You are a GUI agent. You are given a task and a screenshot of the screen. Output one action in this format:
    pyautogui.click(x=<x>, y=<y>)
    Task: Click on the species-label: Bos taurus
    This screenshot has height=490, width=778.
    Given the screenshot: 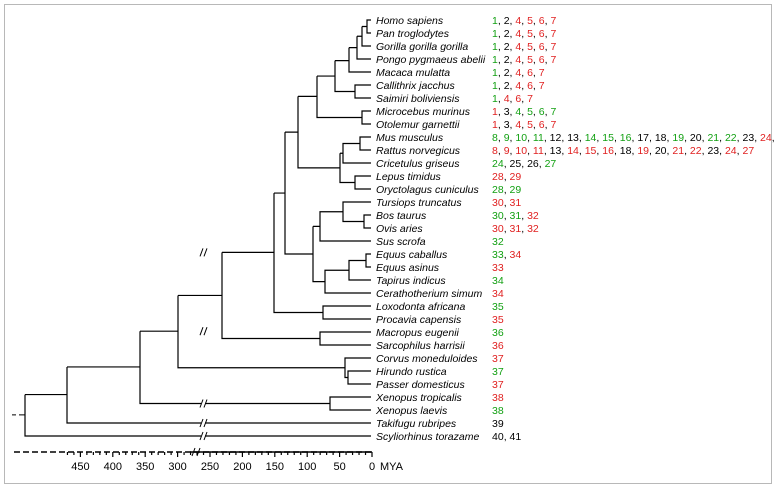 What is the action you would take?
    pyautogui.click(x=401, y=216)
    